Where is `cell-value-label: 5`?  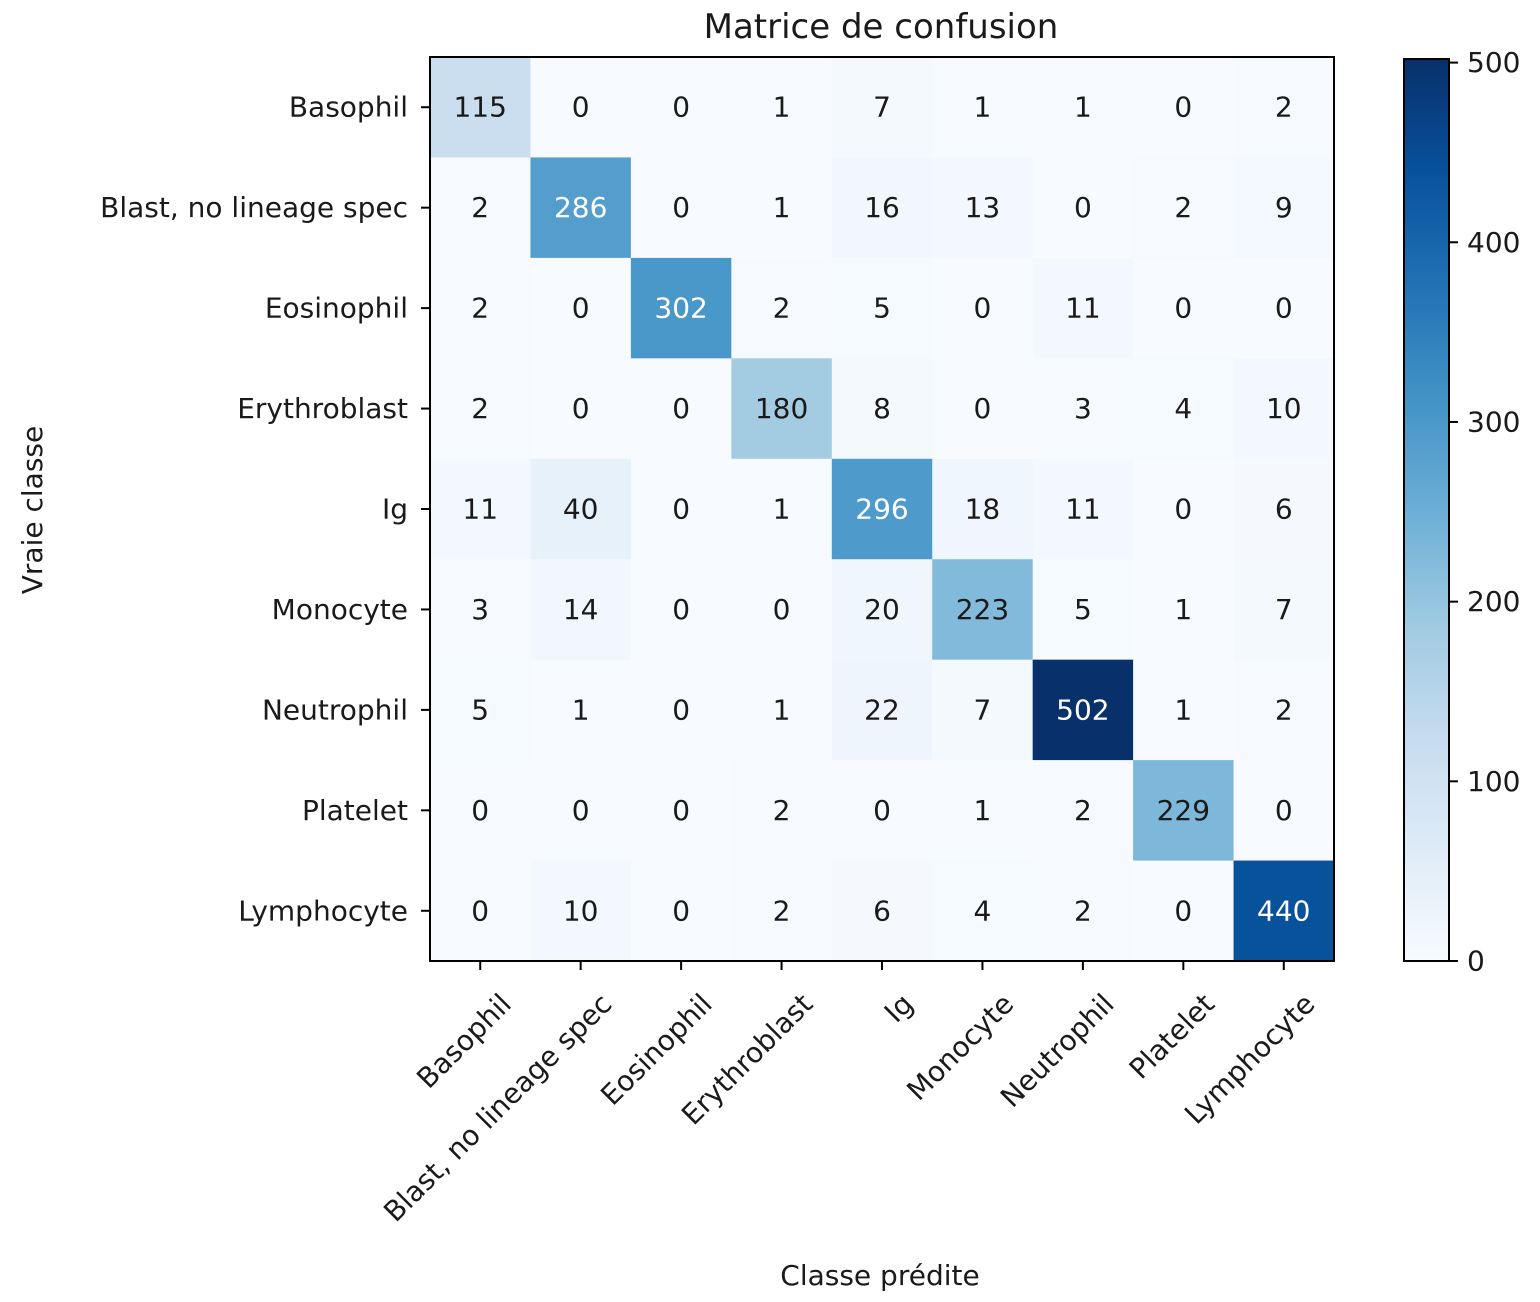 cell-value-label: 5 is located at coordinates (1083, 609).